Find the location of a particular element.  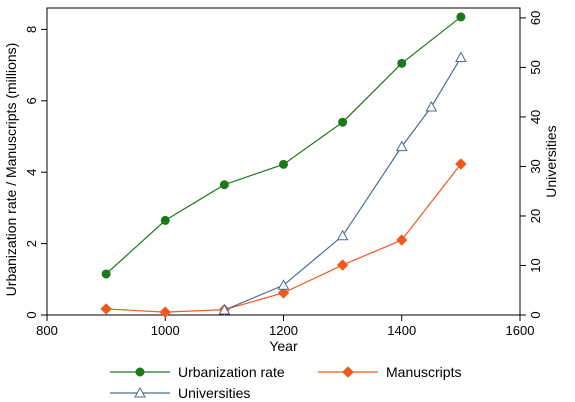

legend: Urbanization rate Manuscripts Universities is located at coordinates (285, 382).